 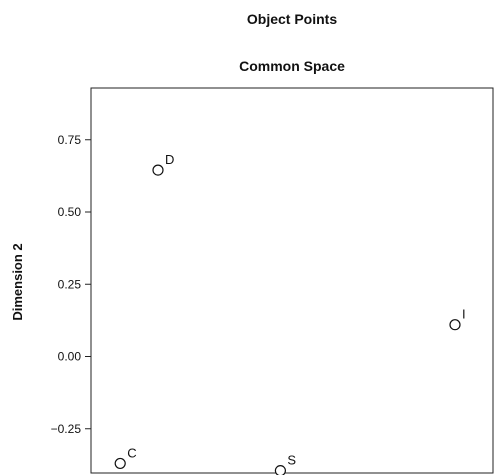 What do you see at coordinates (17, 281) in the screenshot?
I see `y-axis-label: Dimension 2` at bounding box center [17, 281].